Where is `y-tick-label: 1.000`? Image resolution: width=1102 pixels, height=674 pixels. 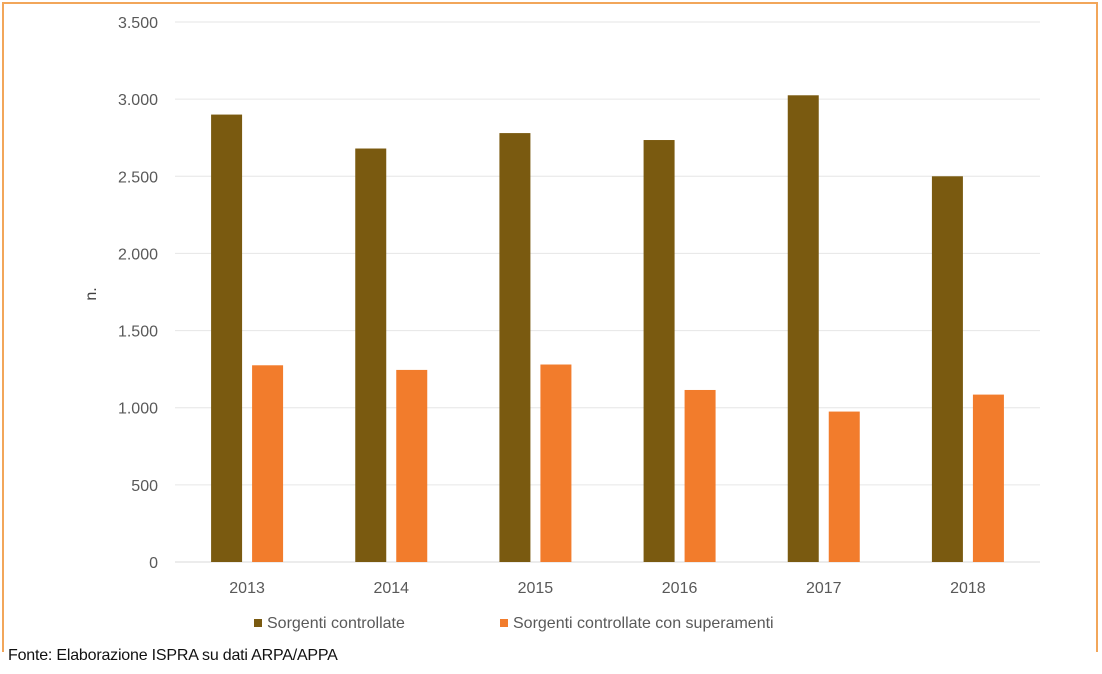
y-tick-label: 1.000 is located at coordinates (138, 409).